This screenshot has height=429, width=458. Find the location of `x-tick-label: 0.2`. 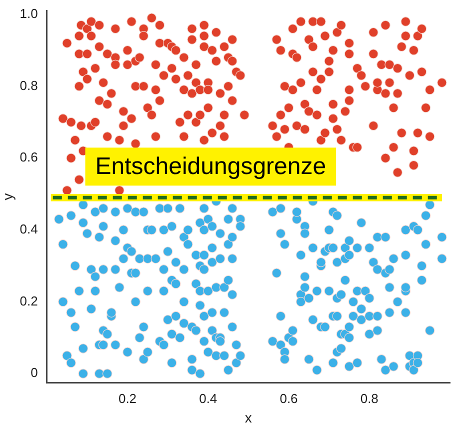

x-tick-label: 0.2 is located at coordinates (127, 398).